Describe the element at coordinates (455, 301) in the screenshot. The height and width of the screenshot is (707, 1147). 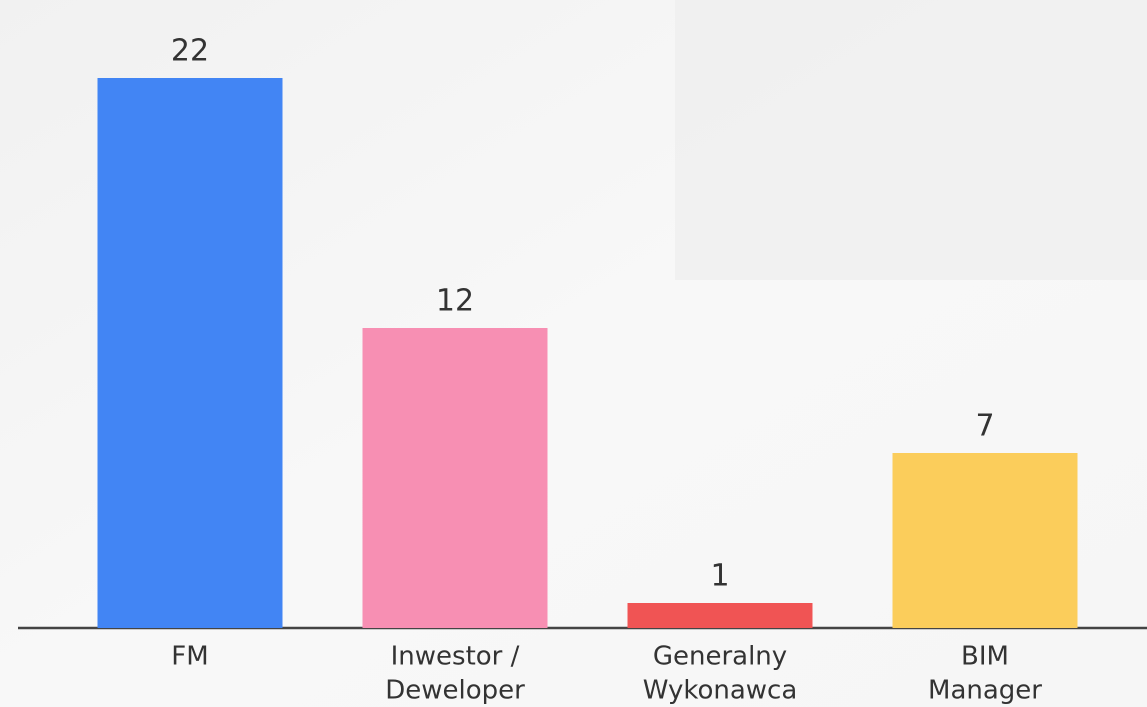
I see `data-label: 12` at that location.